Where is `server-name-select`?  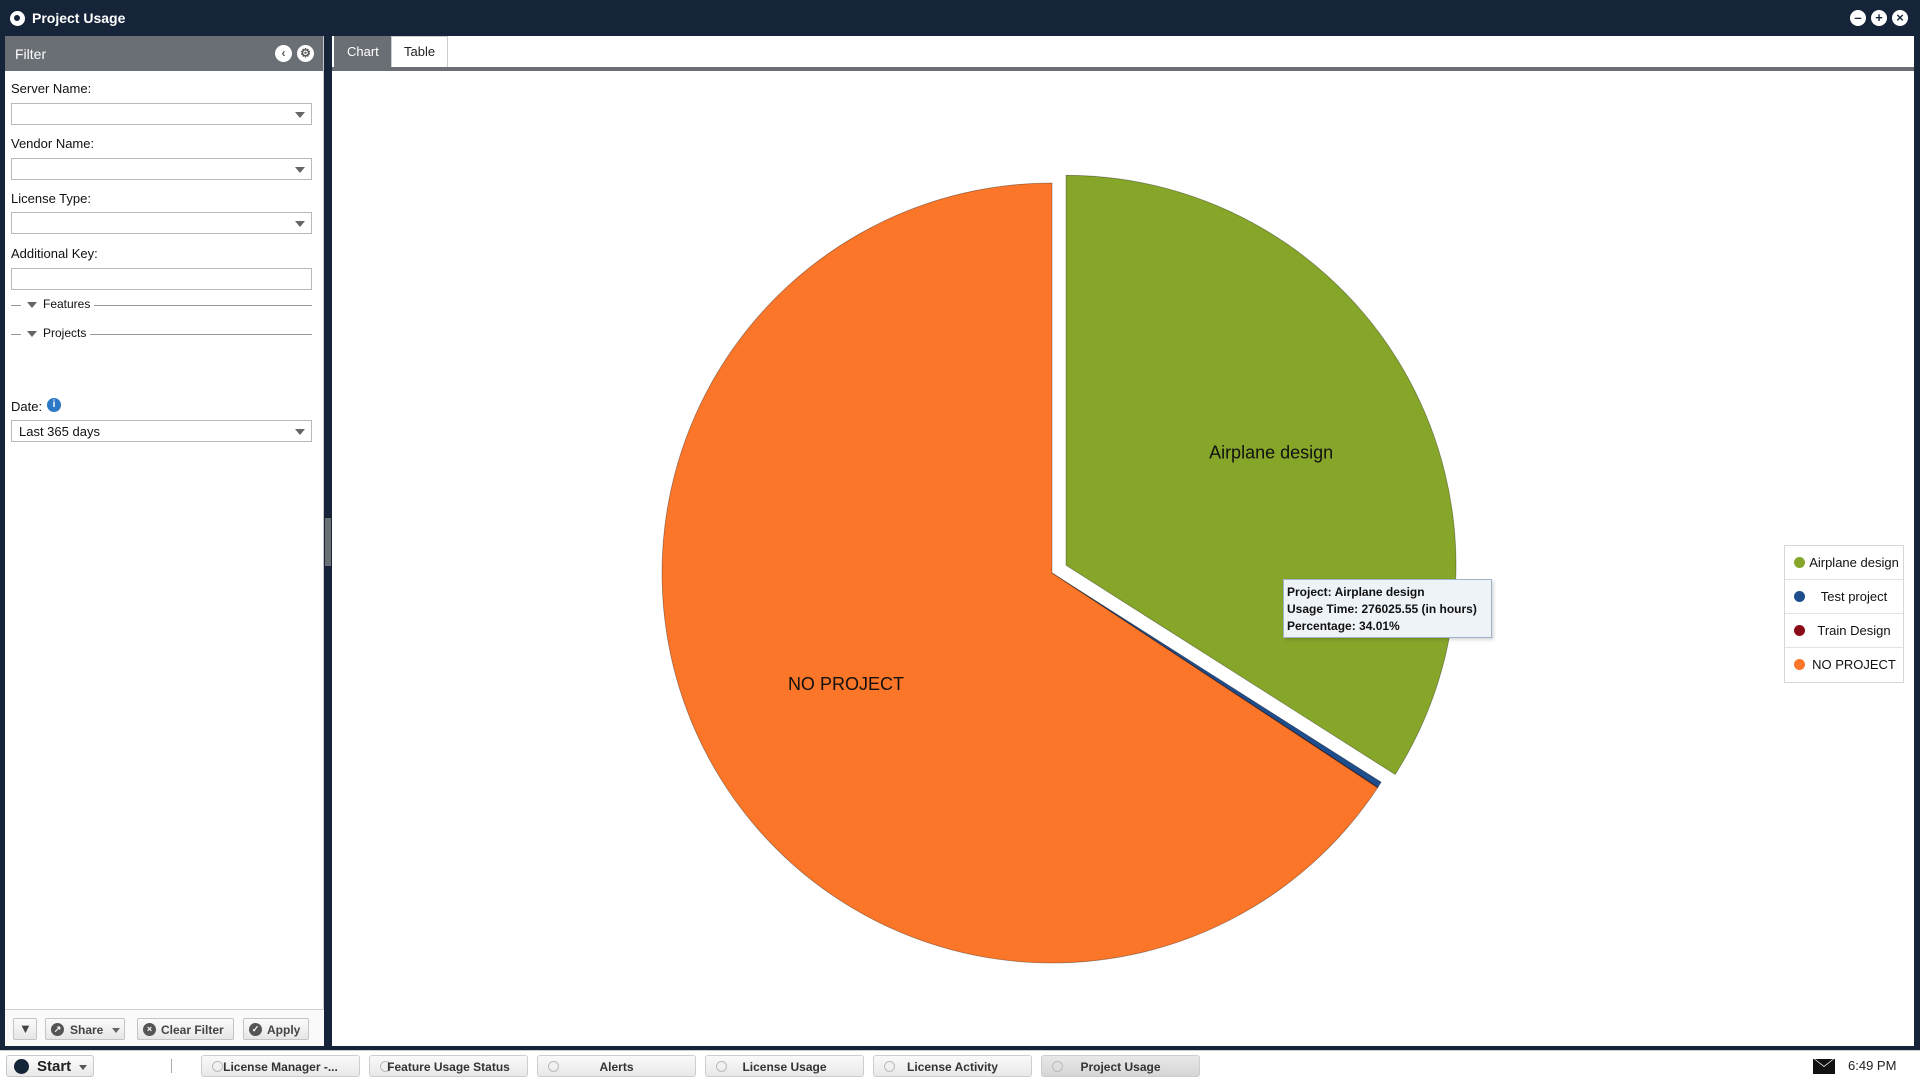 server-name-select is located at coordinates (161, 114).